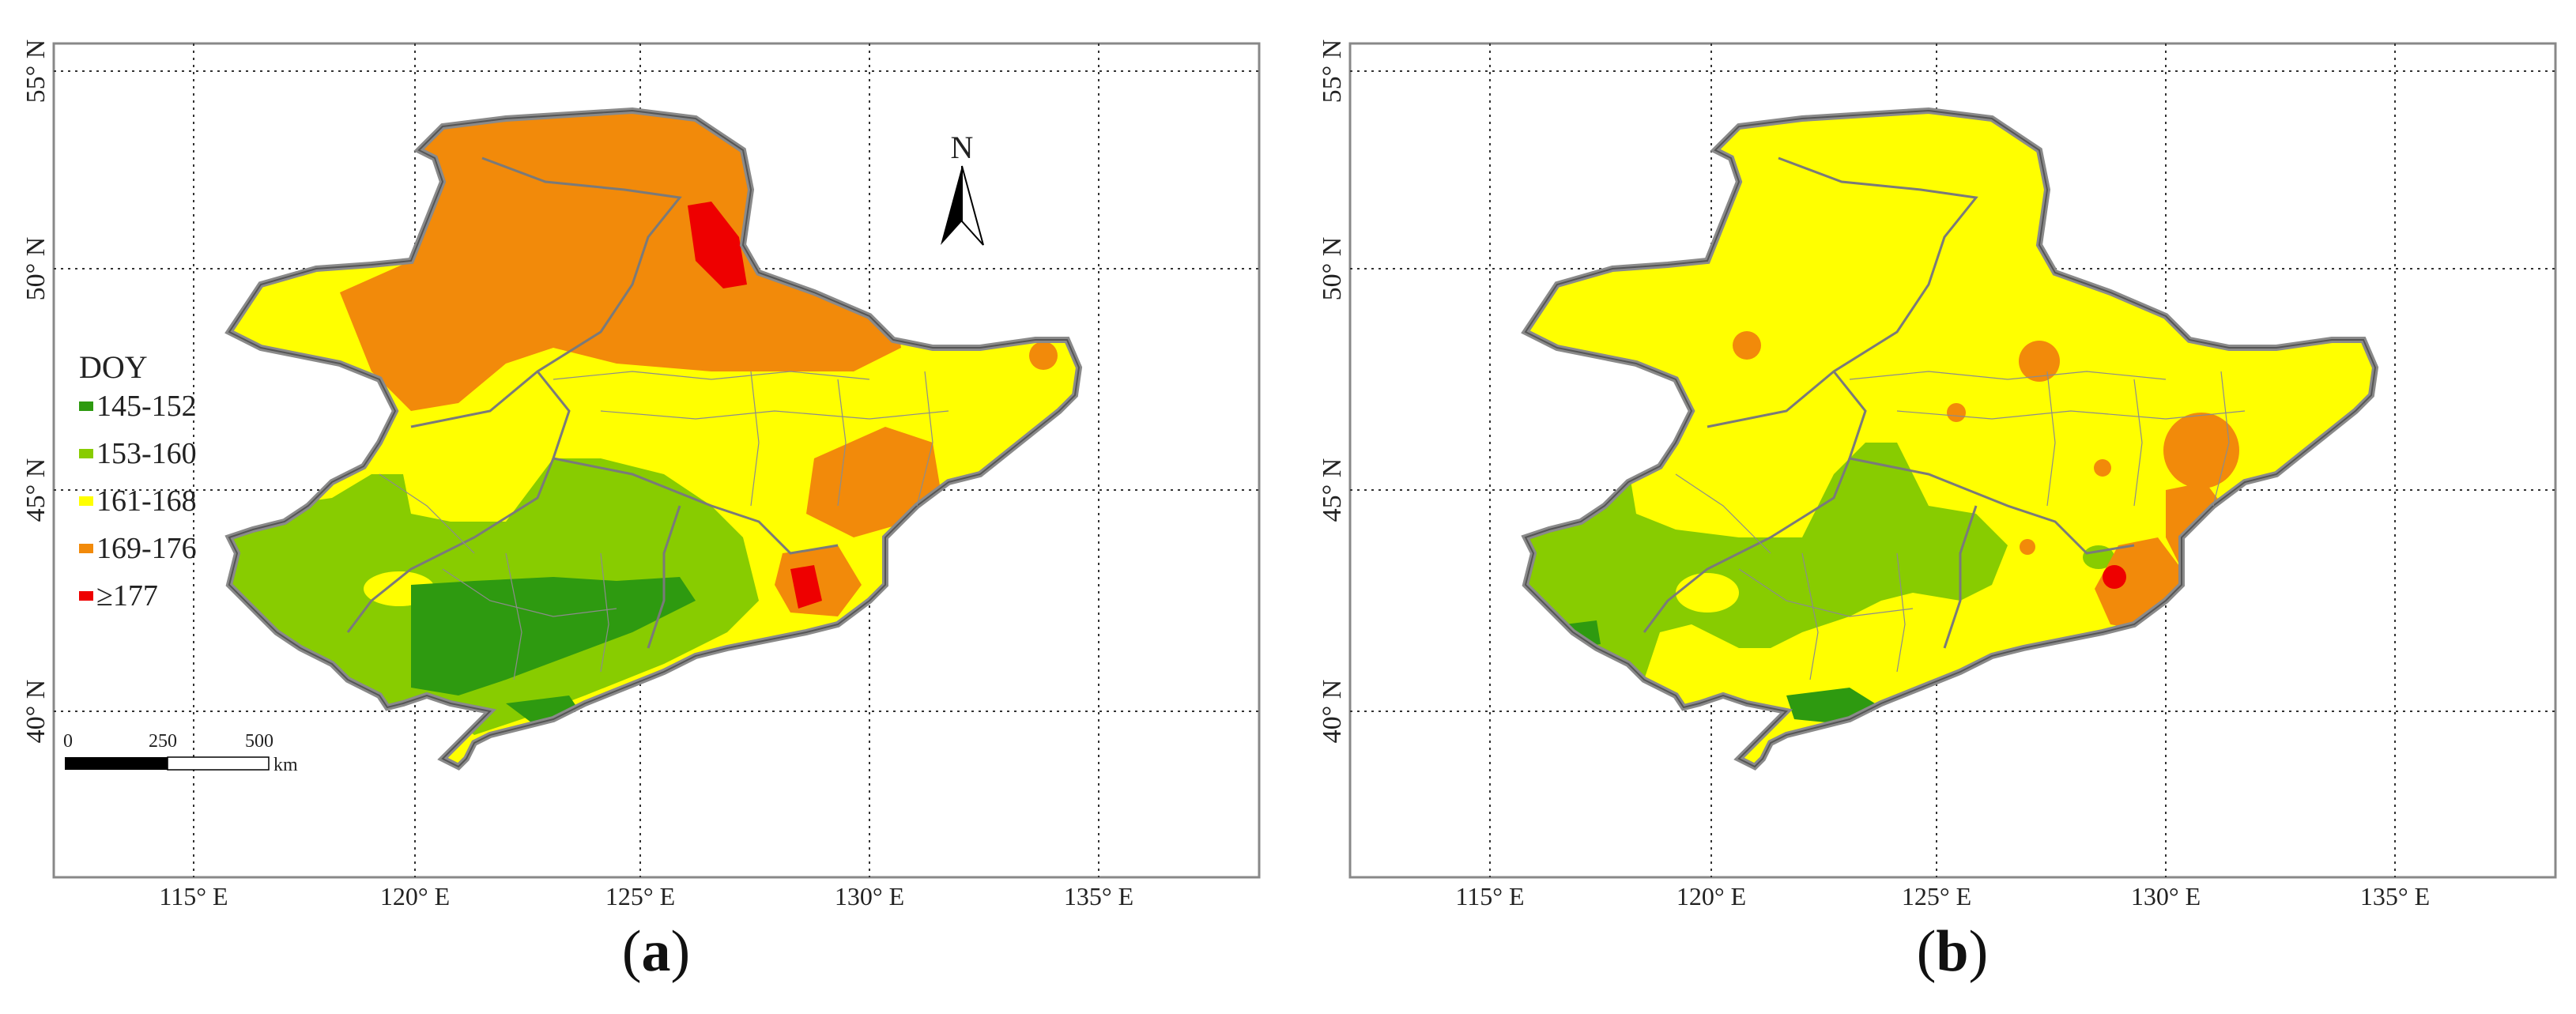  Describe the element at coordinates (114, 367) in the screenshot. I see `legend-title: DOY` at that location.